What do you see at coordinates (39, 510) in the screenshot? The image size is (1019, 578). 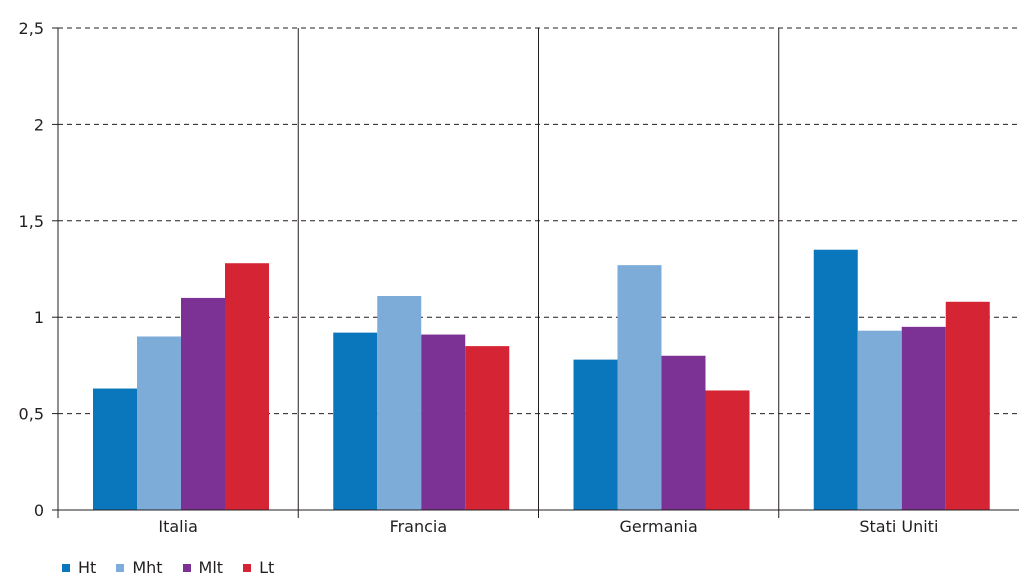 I see `y-tick-label: 0` at bounding box center [39, 510].